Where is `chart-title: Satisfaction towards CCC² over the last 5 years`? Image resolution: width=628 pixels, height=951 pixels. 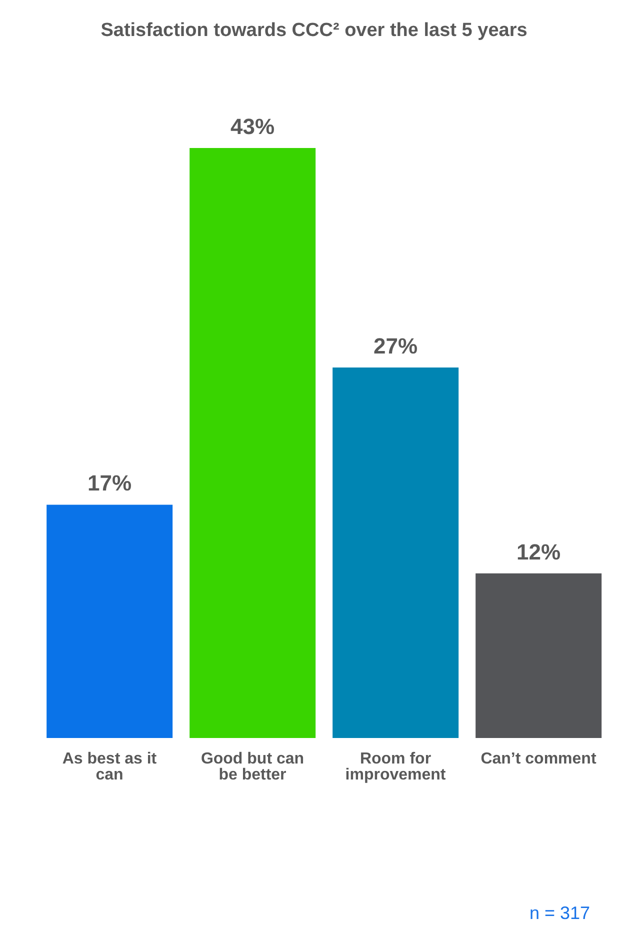 chart-title: Satisfaction towards CCC² over the last 5 years is located at coordinates (314, 31).